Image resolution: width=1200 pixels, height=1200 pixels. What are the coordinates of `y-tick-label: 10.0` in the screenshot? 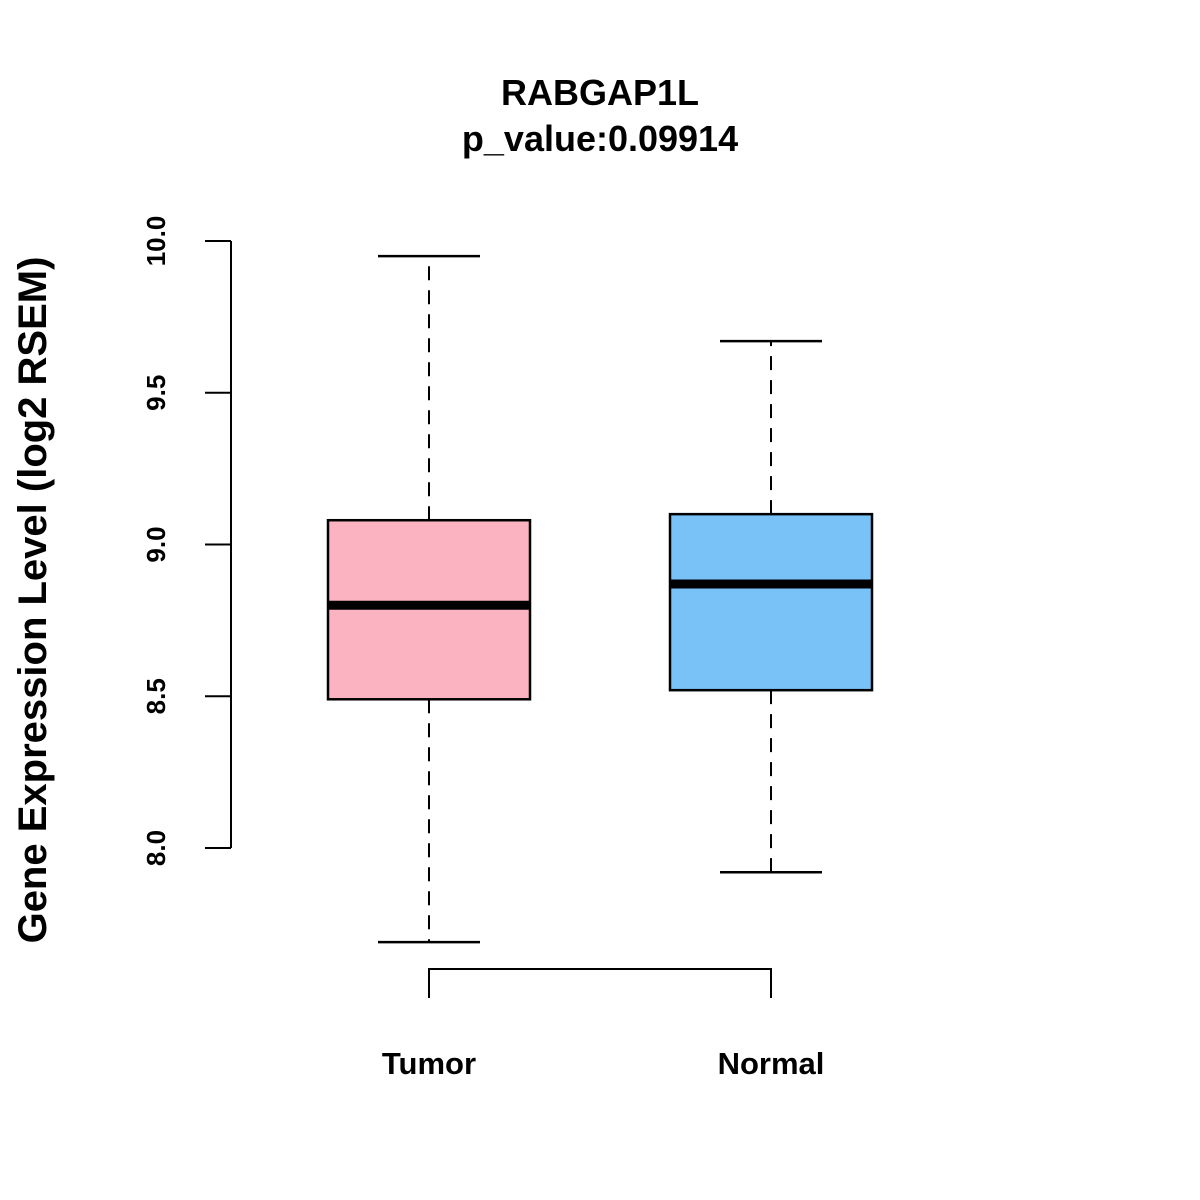 It's located at (156, 241).